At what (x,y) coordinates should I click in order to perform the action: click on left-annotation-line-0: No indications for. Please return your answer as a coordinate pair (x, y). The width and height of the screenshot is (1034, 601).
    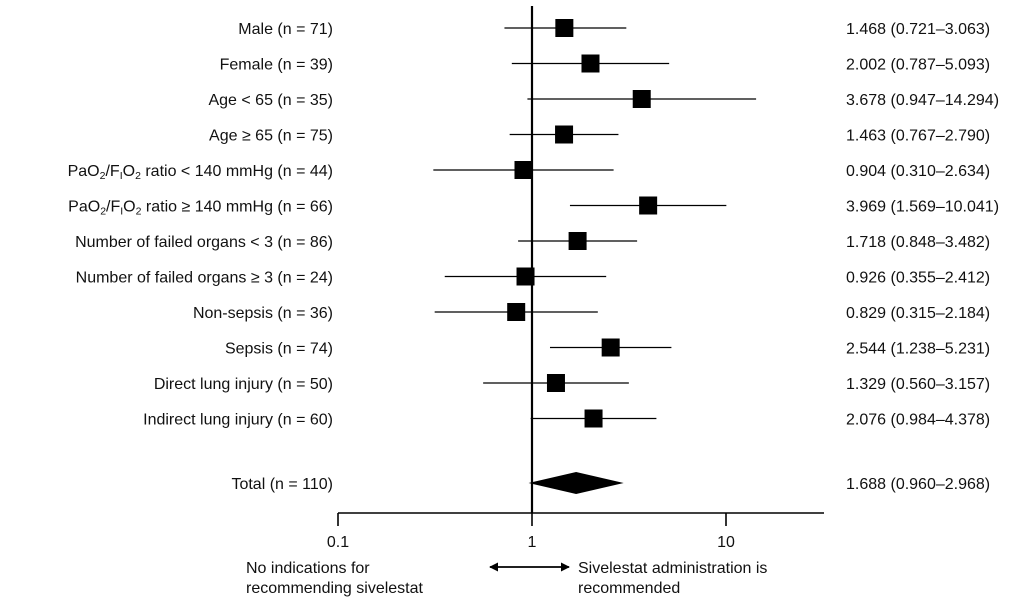
    Looking at the image, I should click on (308, 568).